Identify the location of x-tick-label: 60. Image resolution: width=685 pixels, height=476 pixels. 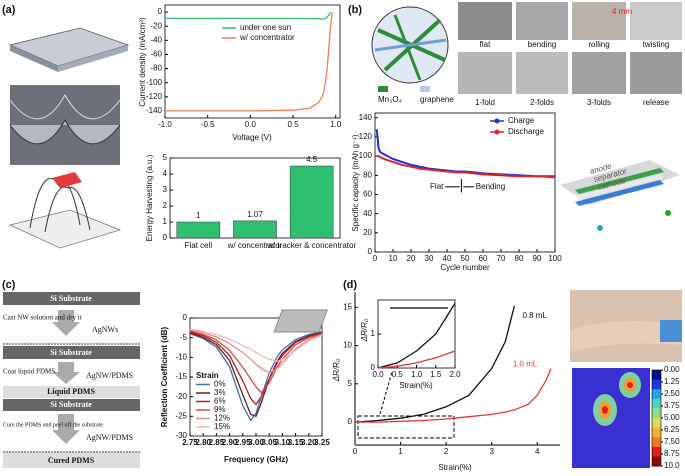
(483, 258).